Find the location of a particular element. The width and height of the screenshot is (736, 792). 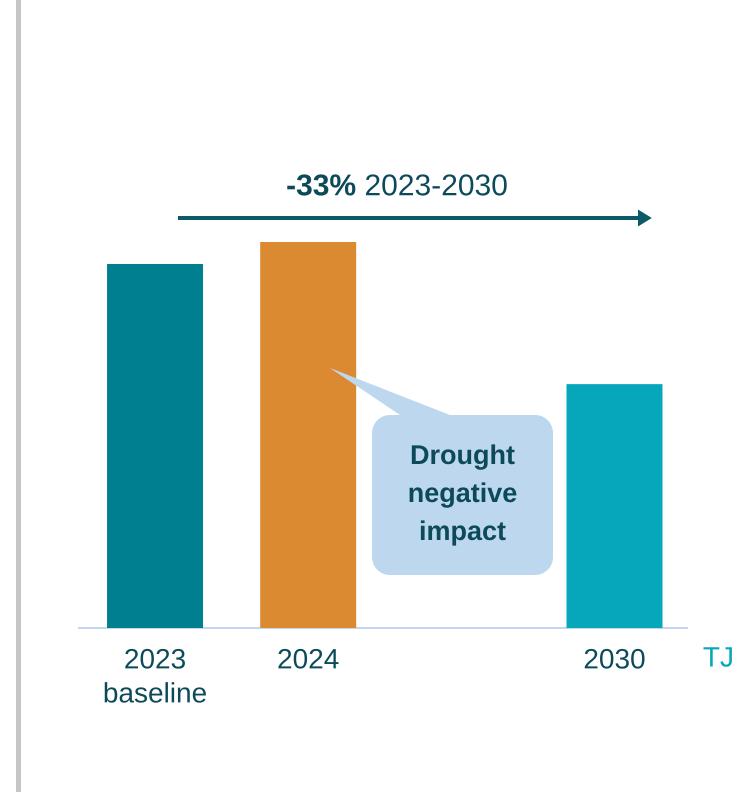

text: -33% 2023-2030 is located at coordinates (397, 185).